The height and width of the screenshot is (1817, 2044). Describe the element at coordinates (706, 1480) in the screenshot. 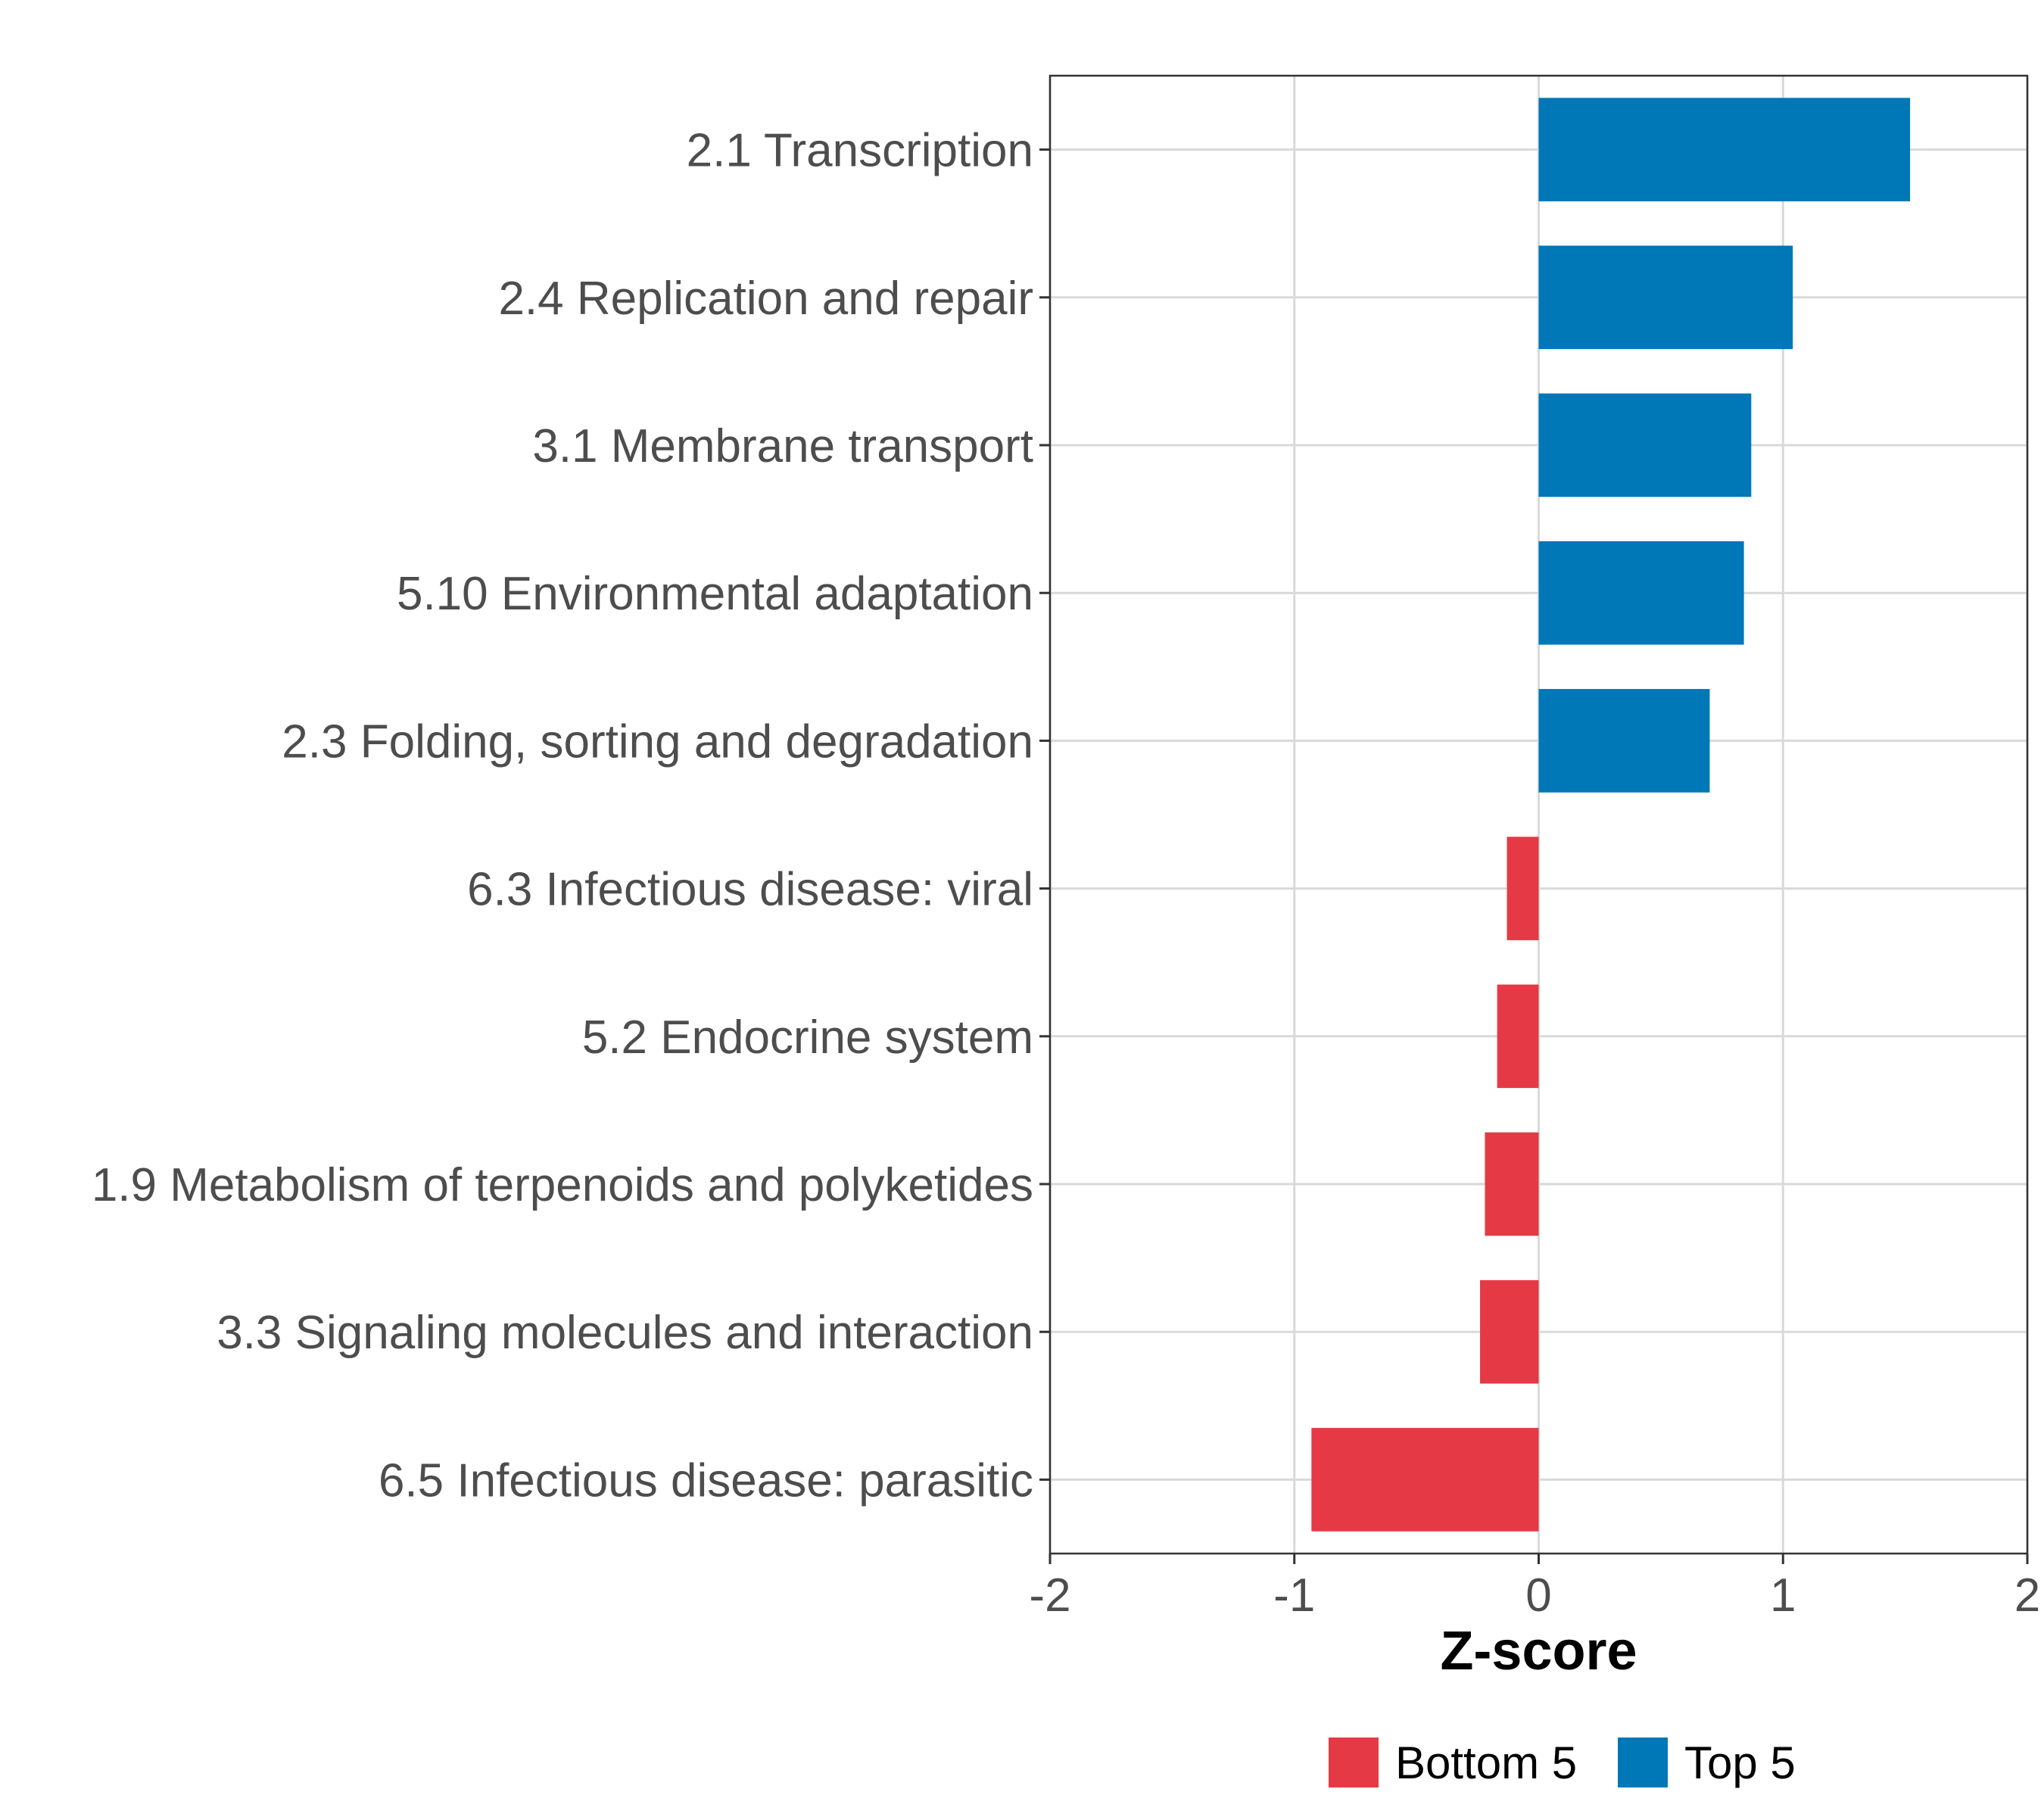

I see `y-tick-label: 6.5 Infectious disease: parasitic` at that location.